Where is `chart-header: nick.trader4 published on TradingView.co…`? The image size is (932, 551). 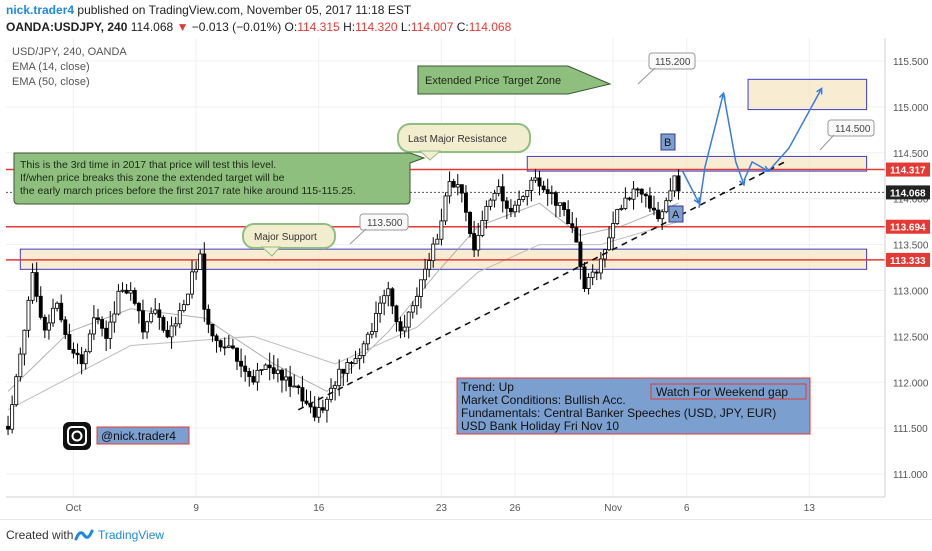
chart-header: nick.trader4 published on TradingView.co… is located at coordinates (466, 19).